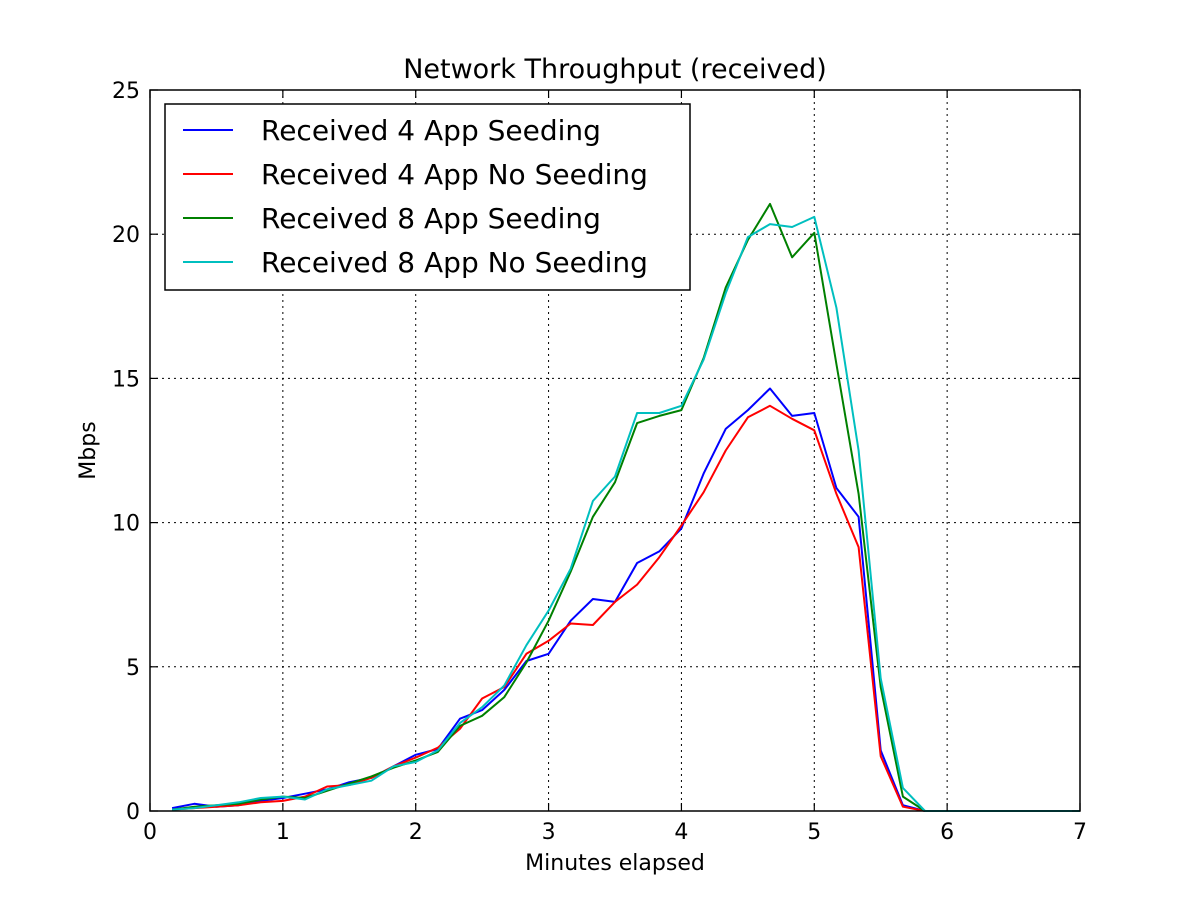 The image size is (1200, 904). Describe the element at coordinates (947, 832) in the screenshot. I see `x-tick-label: 6` at that location.